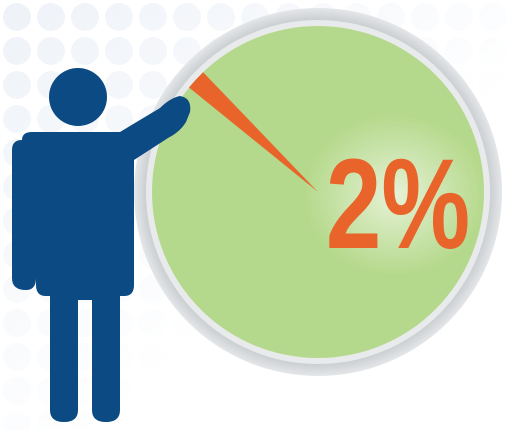 The width and height of the screenshot is (514, 430). I want to click on pie-slice, so click(253, 132).